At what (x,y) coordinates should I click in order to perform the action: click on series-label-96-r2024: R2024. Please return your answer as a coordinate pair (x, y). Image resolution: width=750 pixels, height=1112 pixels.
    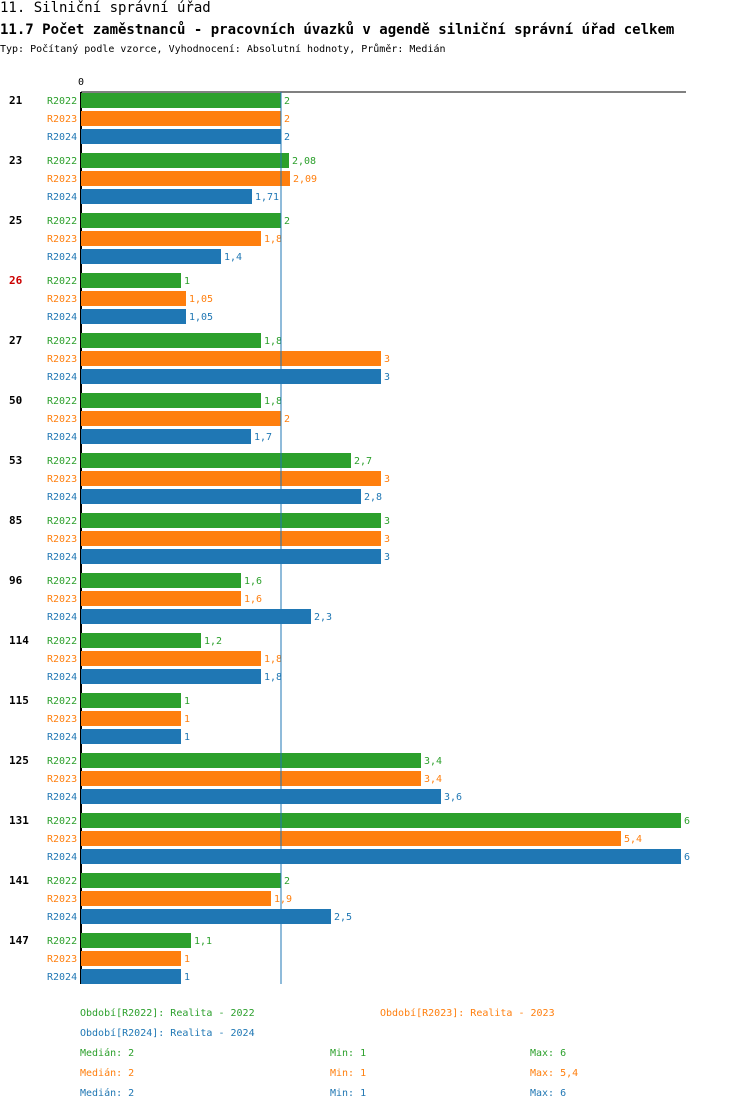
    Looking at the image, I should click on (62, 617).